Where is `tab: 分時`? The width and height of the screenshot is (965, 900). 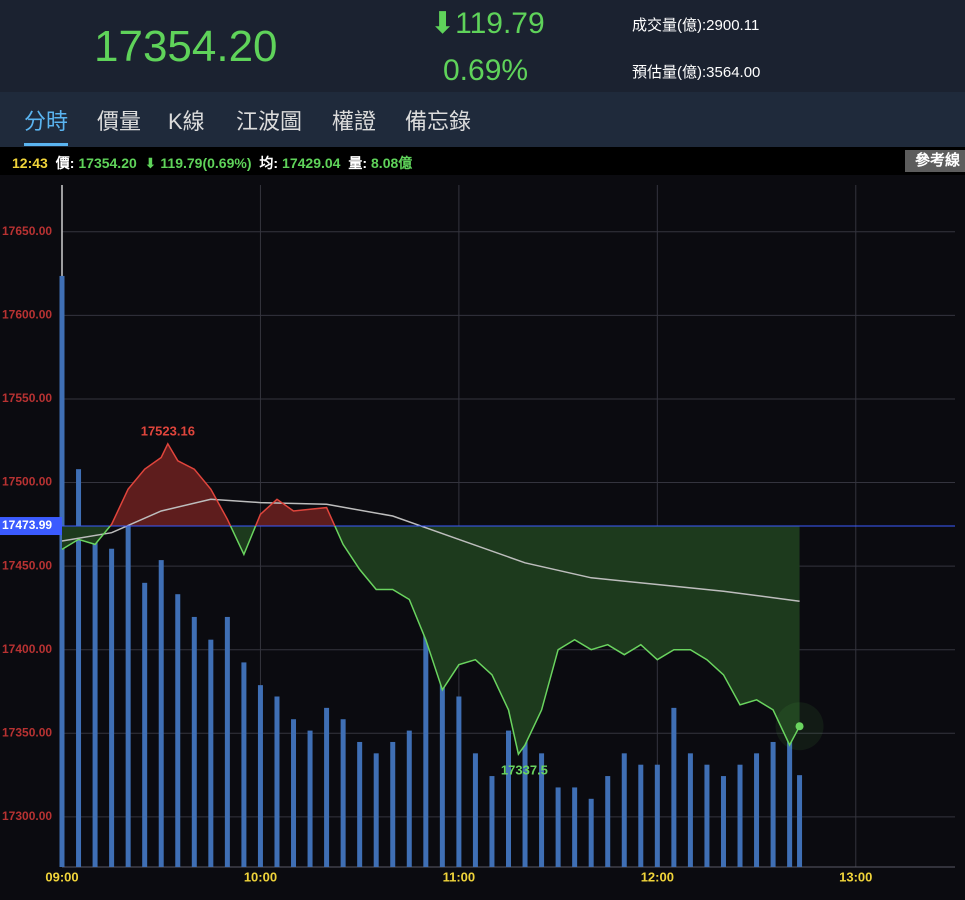
tab: 分時 is located at coordinates (46, 125).